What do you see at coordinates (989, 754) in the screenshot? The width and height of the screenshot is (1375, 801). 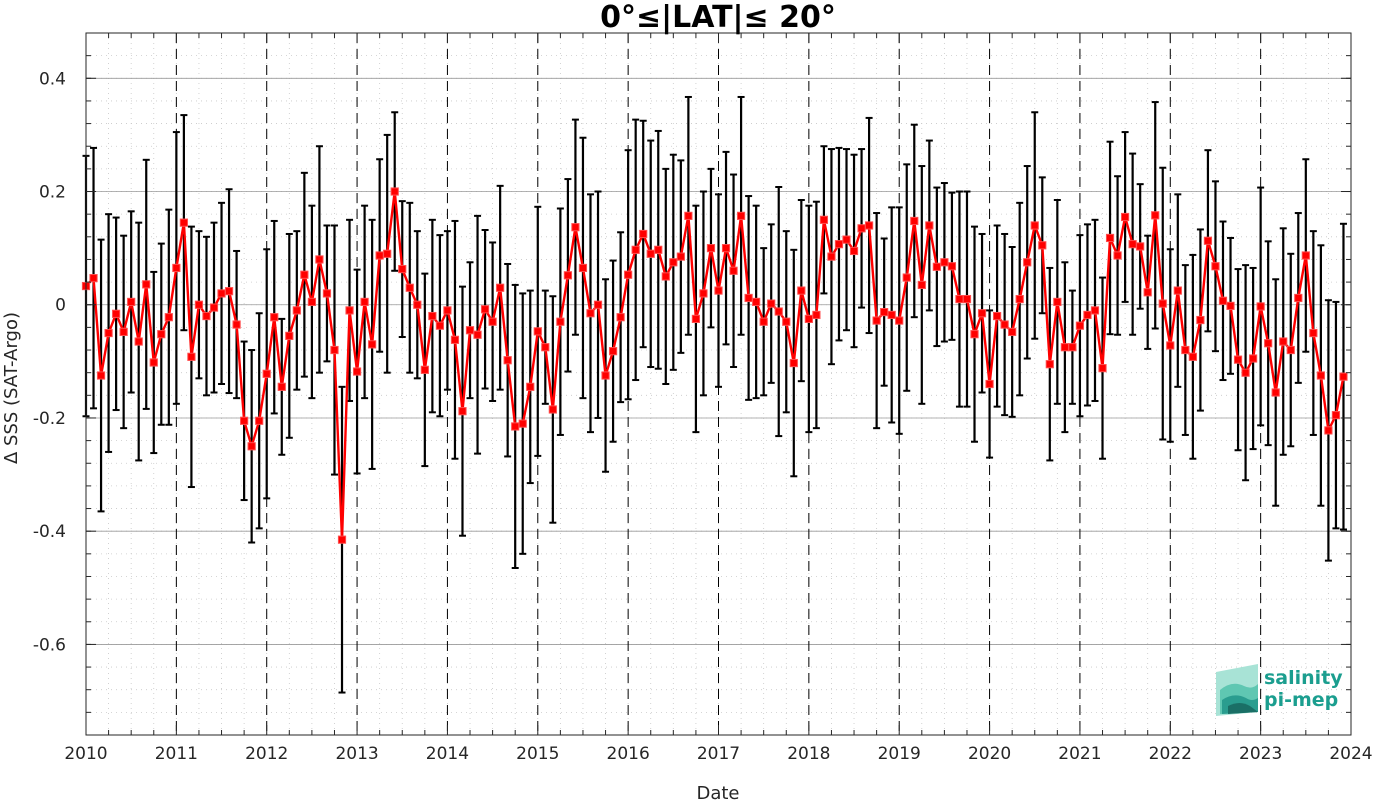 I see `x-tick-label: 2020` at bounding box center [989, 754].